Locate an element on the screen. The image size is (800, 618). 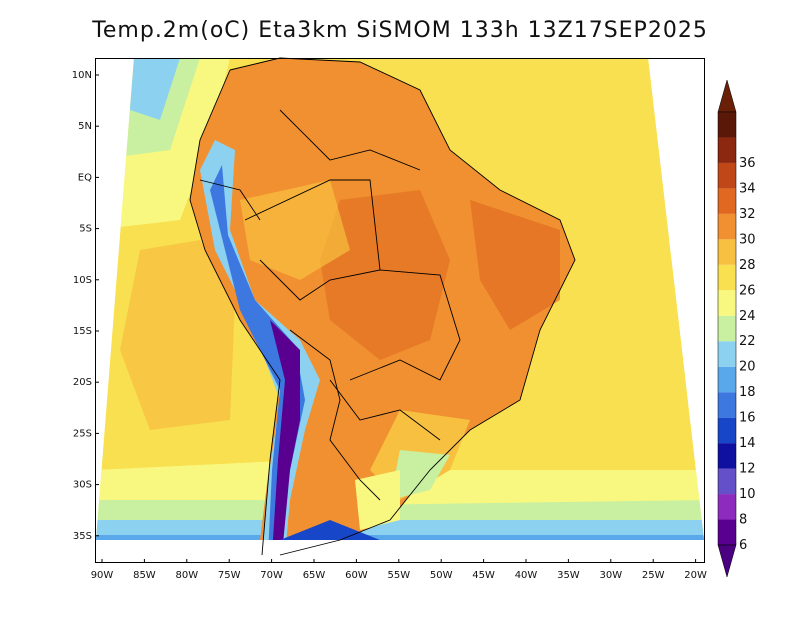
lon-label-20w: 20W is located at coordinates (695, 575).